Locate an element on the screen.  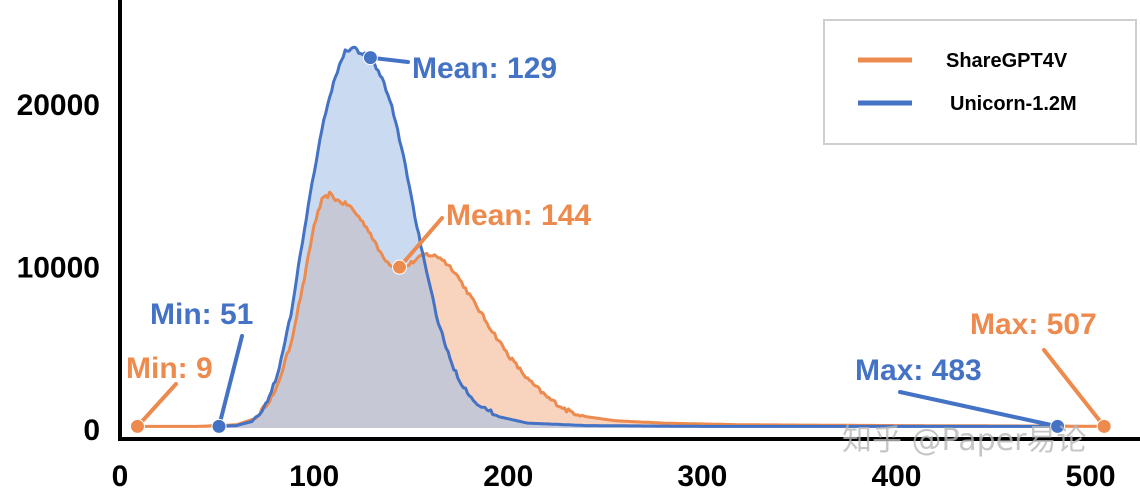
legend: ShareGPT4V Unicorn-1.2M is located at coordinates (980, 82).